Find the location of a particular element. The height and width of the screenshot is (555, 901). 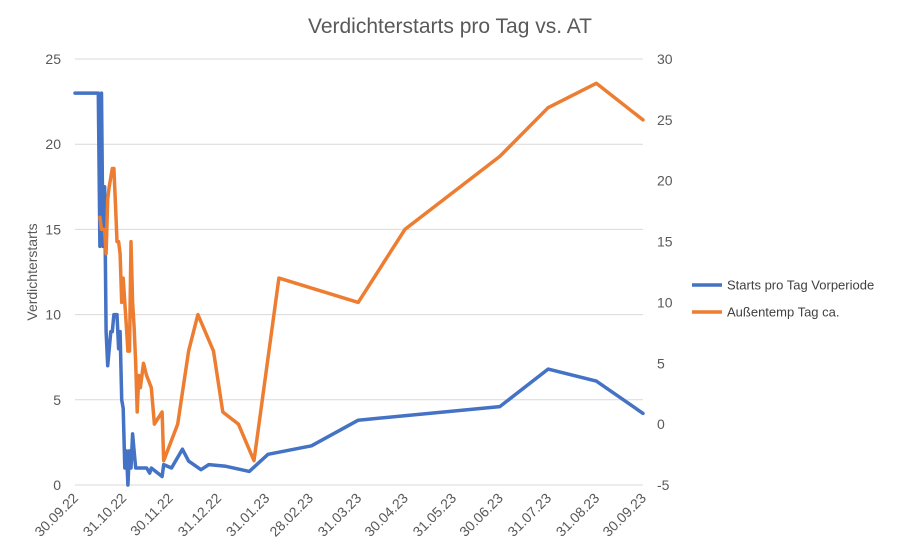

y2-tick-label: 0 is located at coordinates (661, 424).